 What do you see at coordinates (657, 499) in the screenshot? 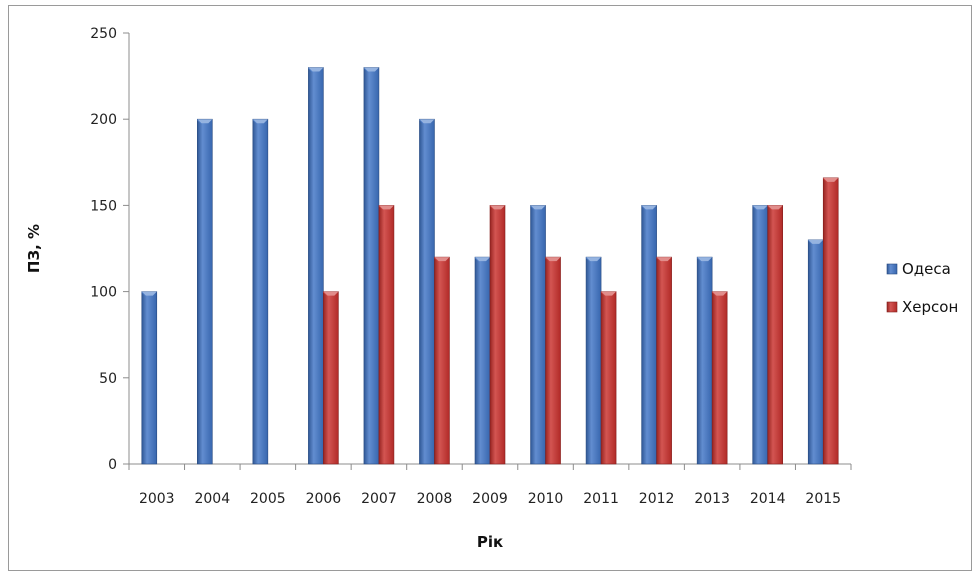
I see `x-tick-label: 2012` at bounding box center [657, 499].